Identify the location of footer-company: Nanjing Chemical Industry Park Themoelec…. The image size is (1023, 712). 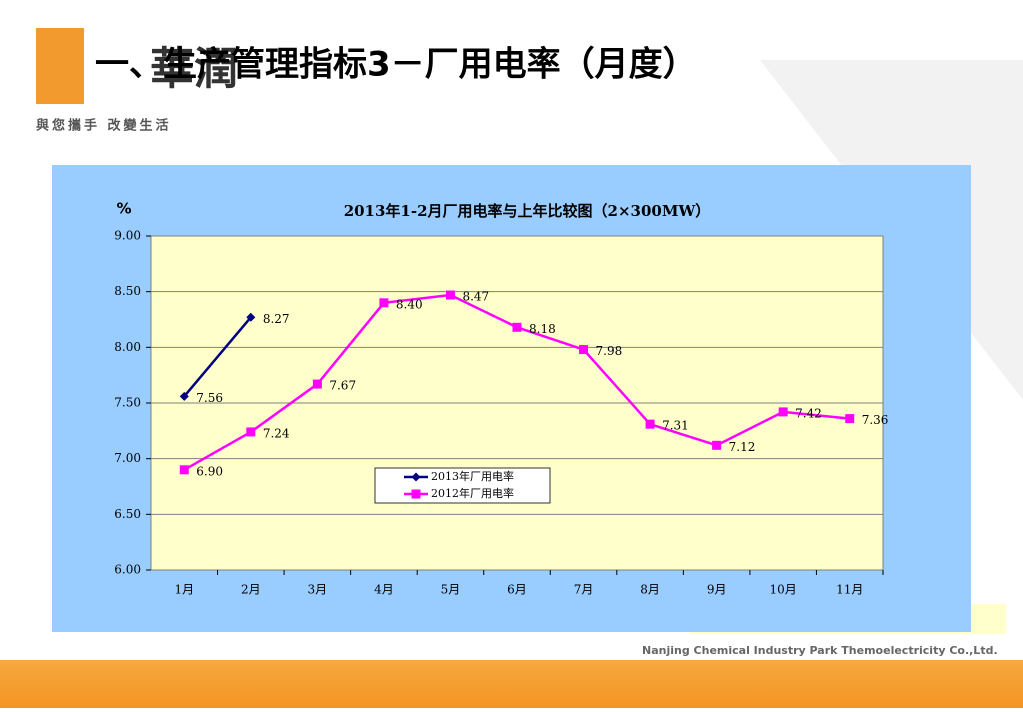
(820, 650).